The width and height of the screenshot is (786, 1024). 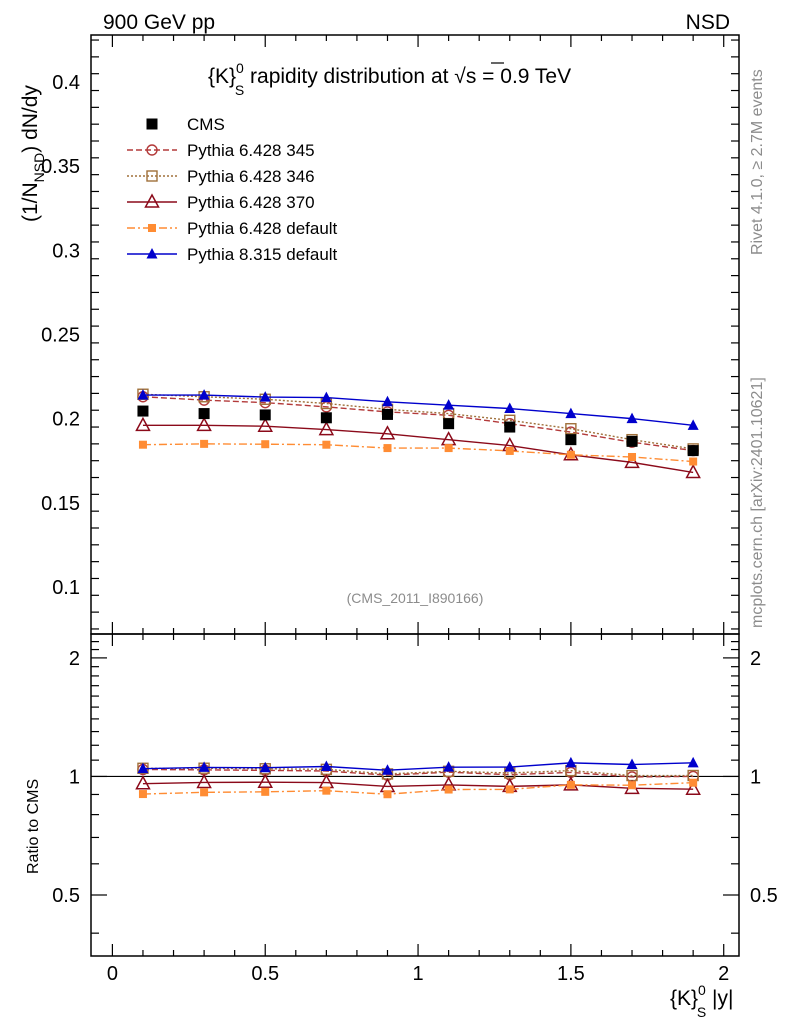 I want to click on series-pythia-6-428-default, so click(x=418, y=452).